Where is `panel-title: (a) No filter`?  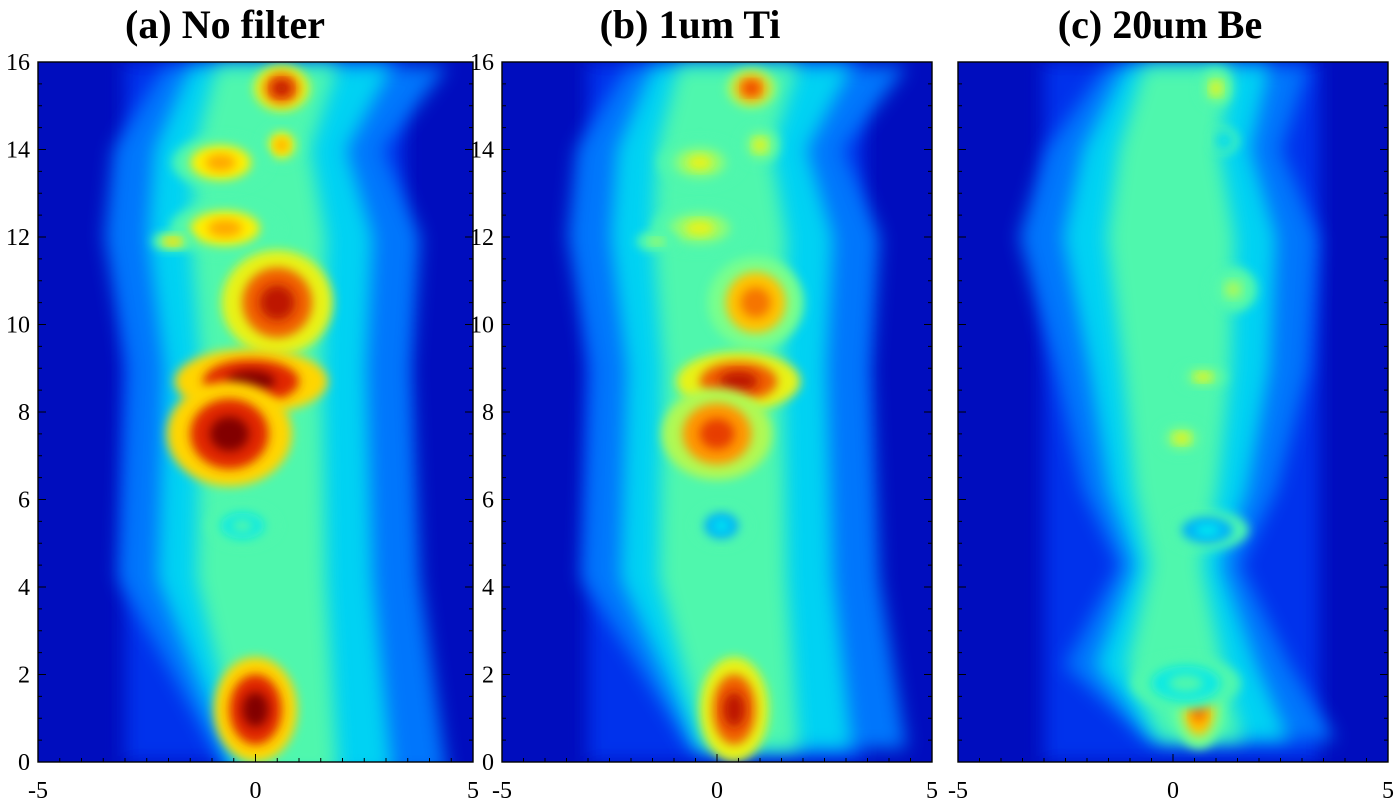
panel-title: (a) No filter is located at coordinates (225, 24).